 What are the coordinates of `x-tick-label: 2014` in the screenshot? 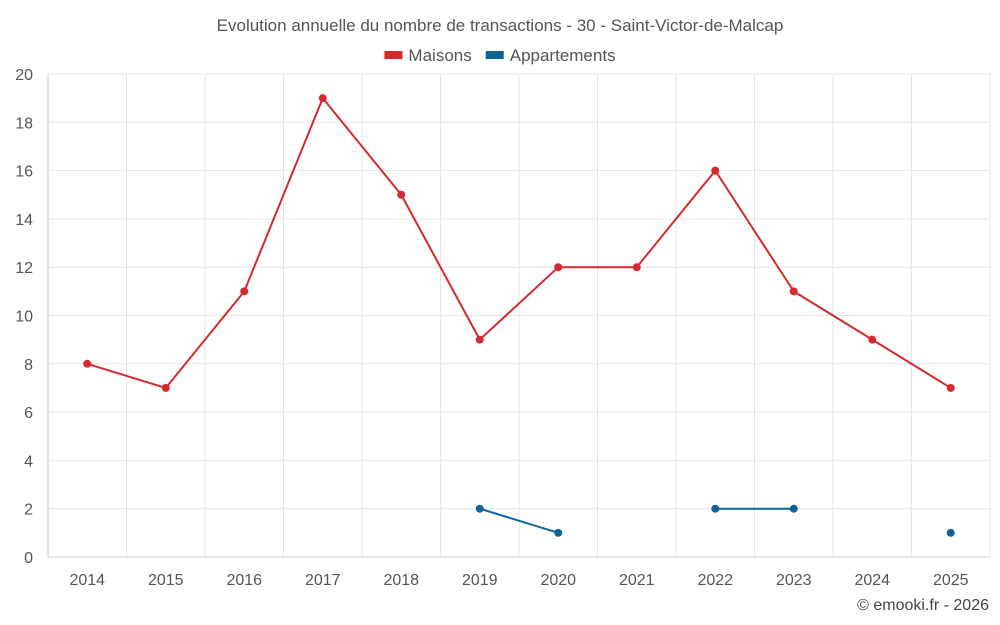 It's located at (87, 580).